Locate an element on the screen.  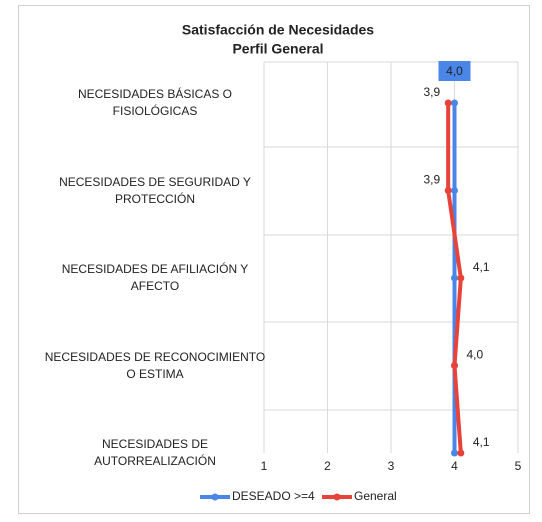
legend-label: General is located at coordinates (375, 496).